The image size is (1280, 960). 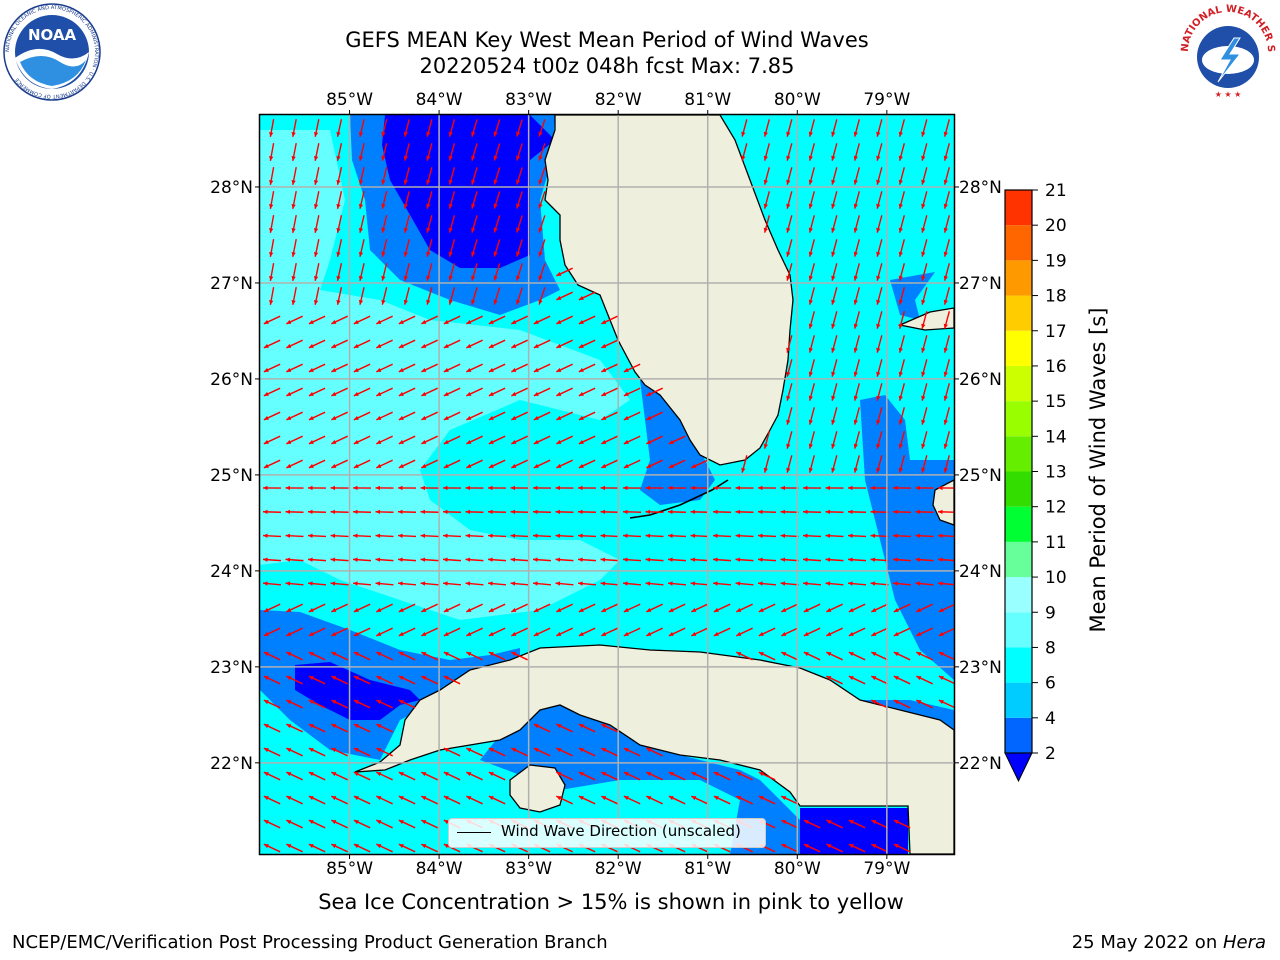 I want to click on colorbar-tick-label: 17, so click(x=1056, y=332).